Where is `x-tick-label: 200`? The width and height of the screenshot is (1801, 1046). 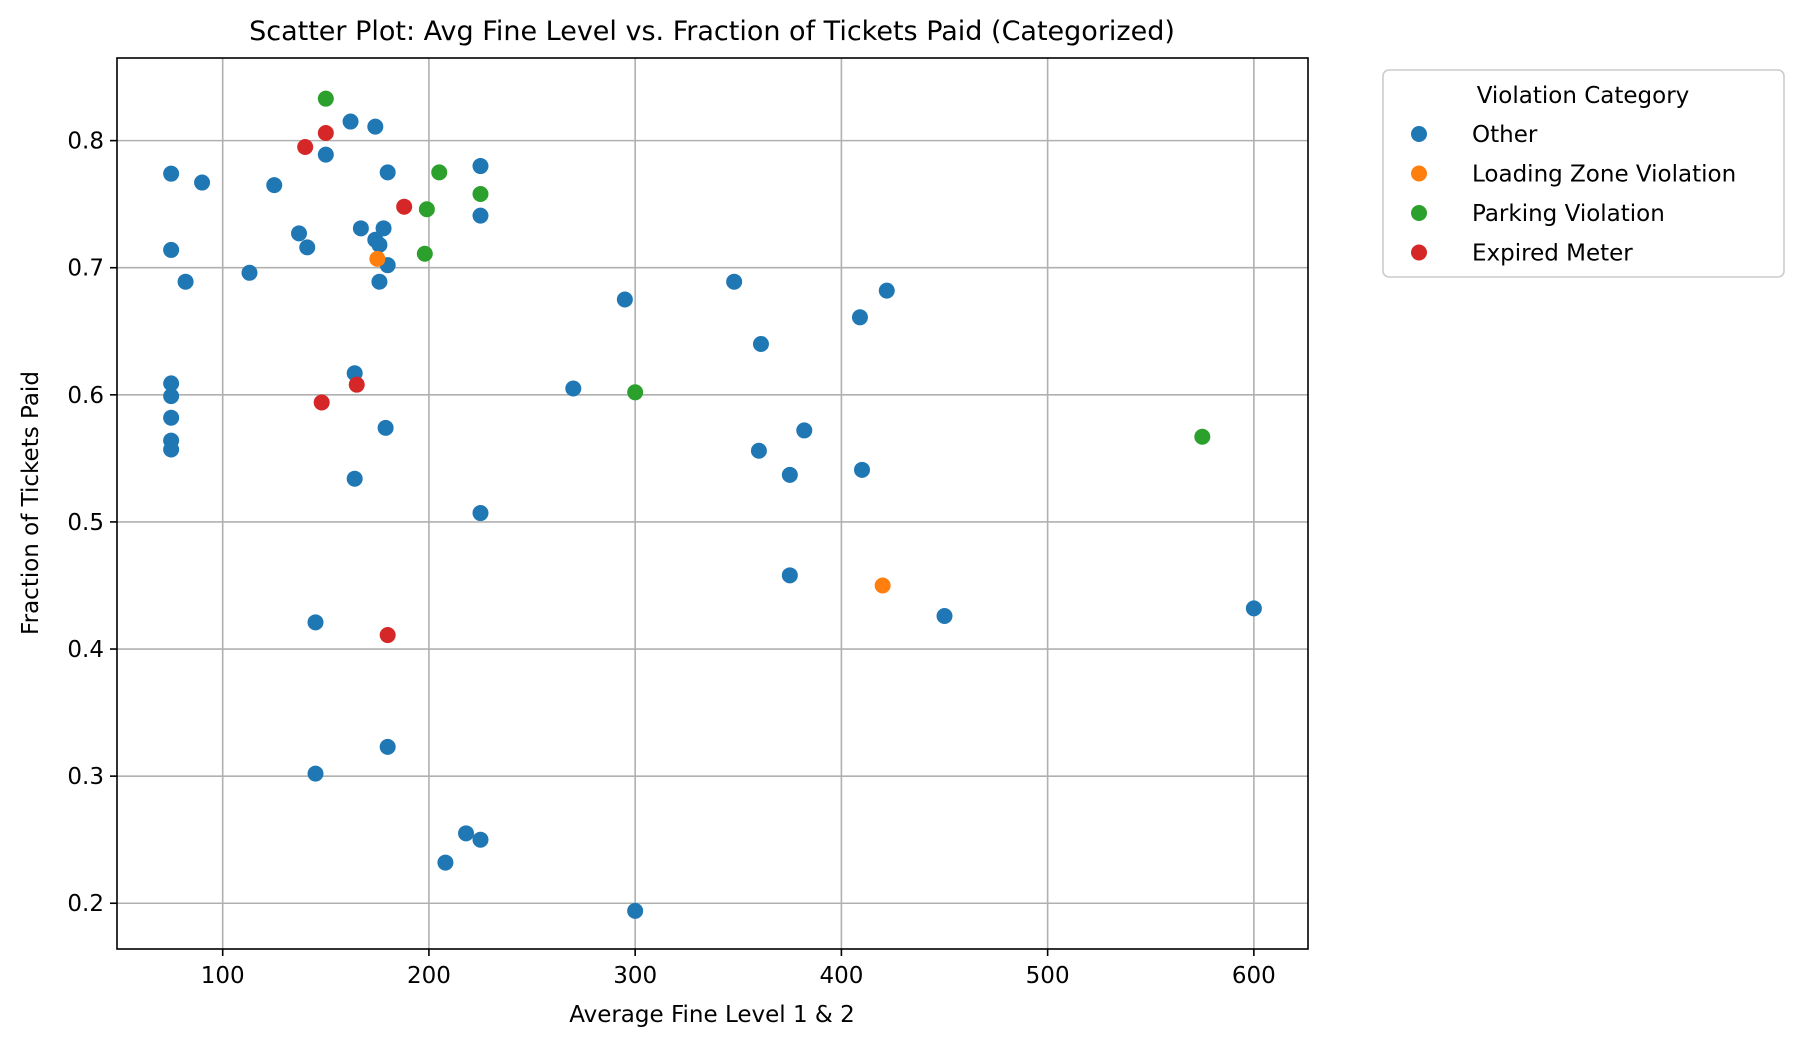 x-tick-label: 200 is located at coordinates (429, 976).